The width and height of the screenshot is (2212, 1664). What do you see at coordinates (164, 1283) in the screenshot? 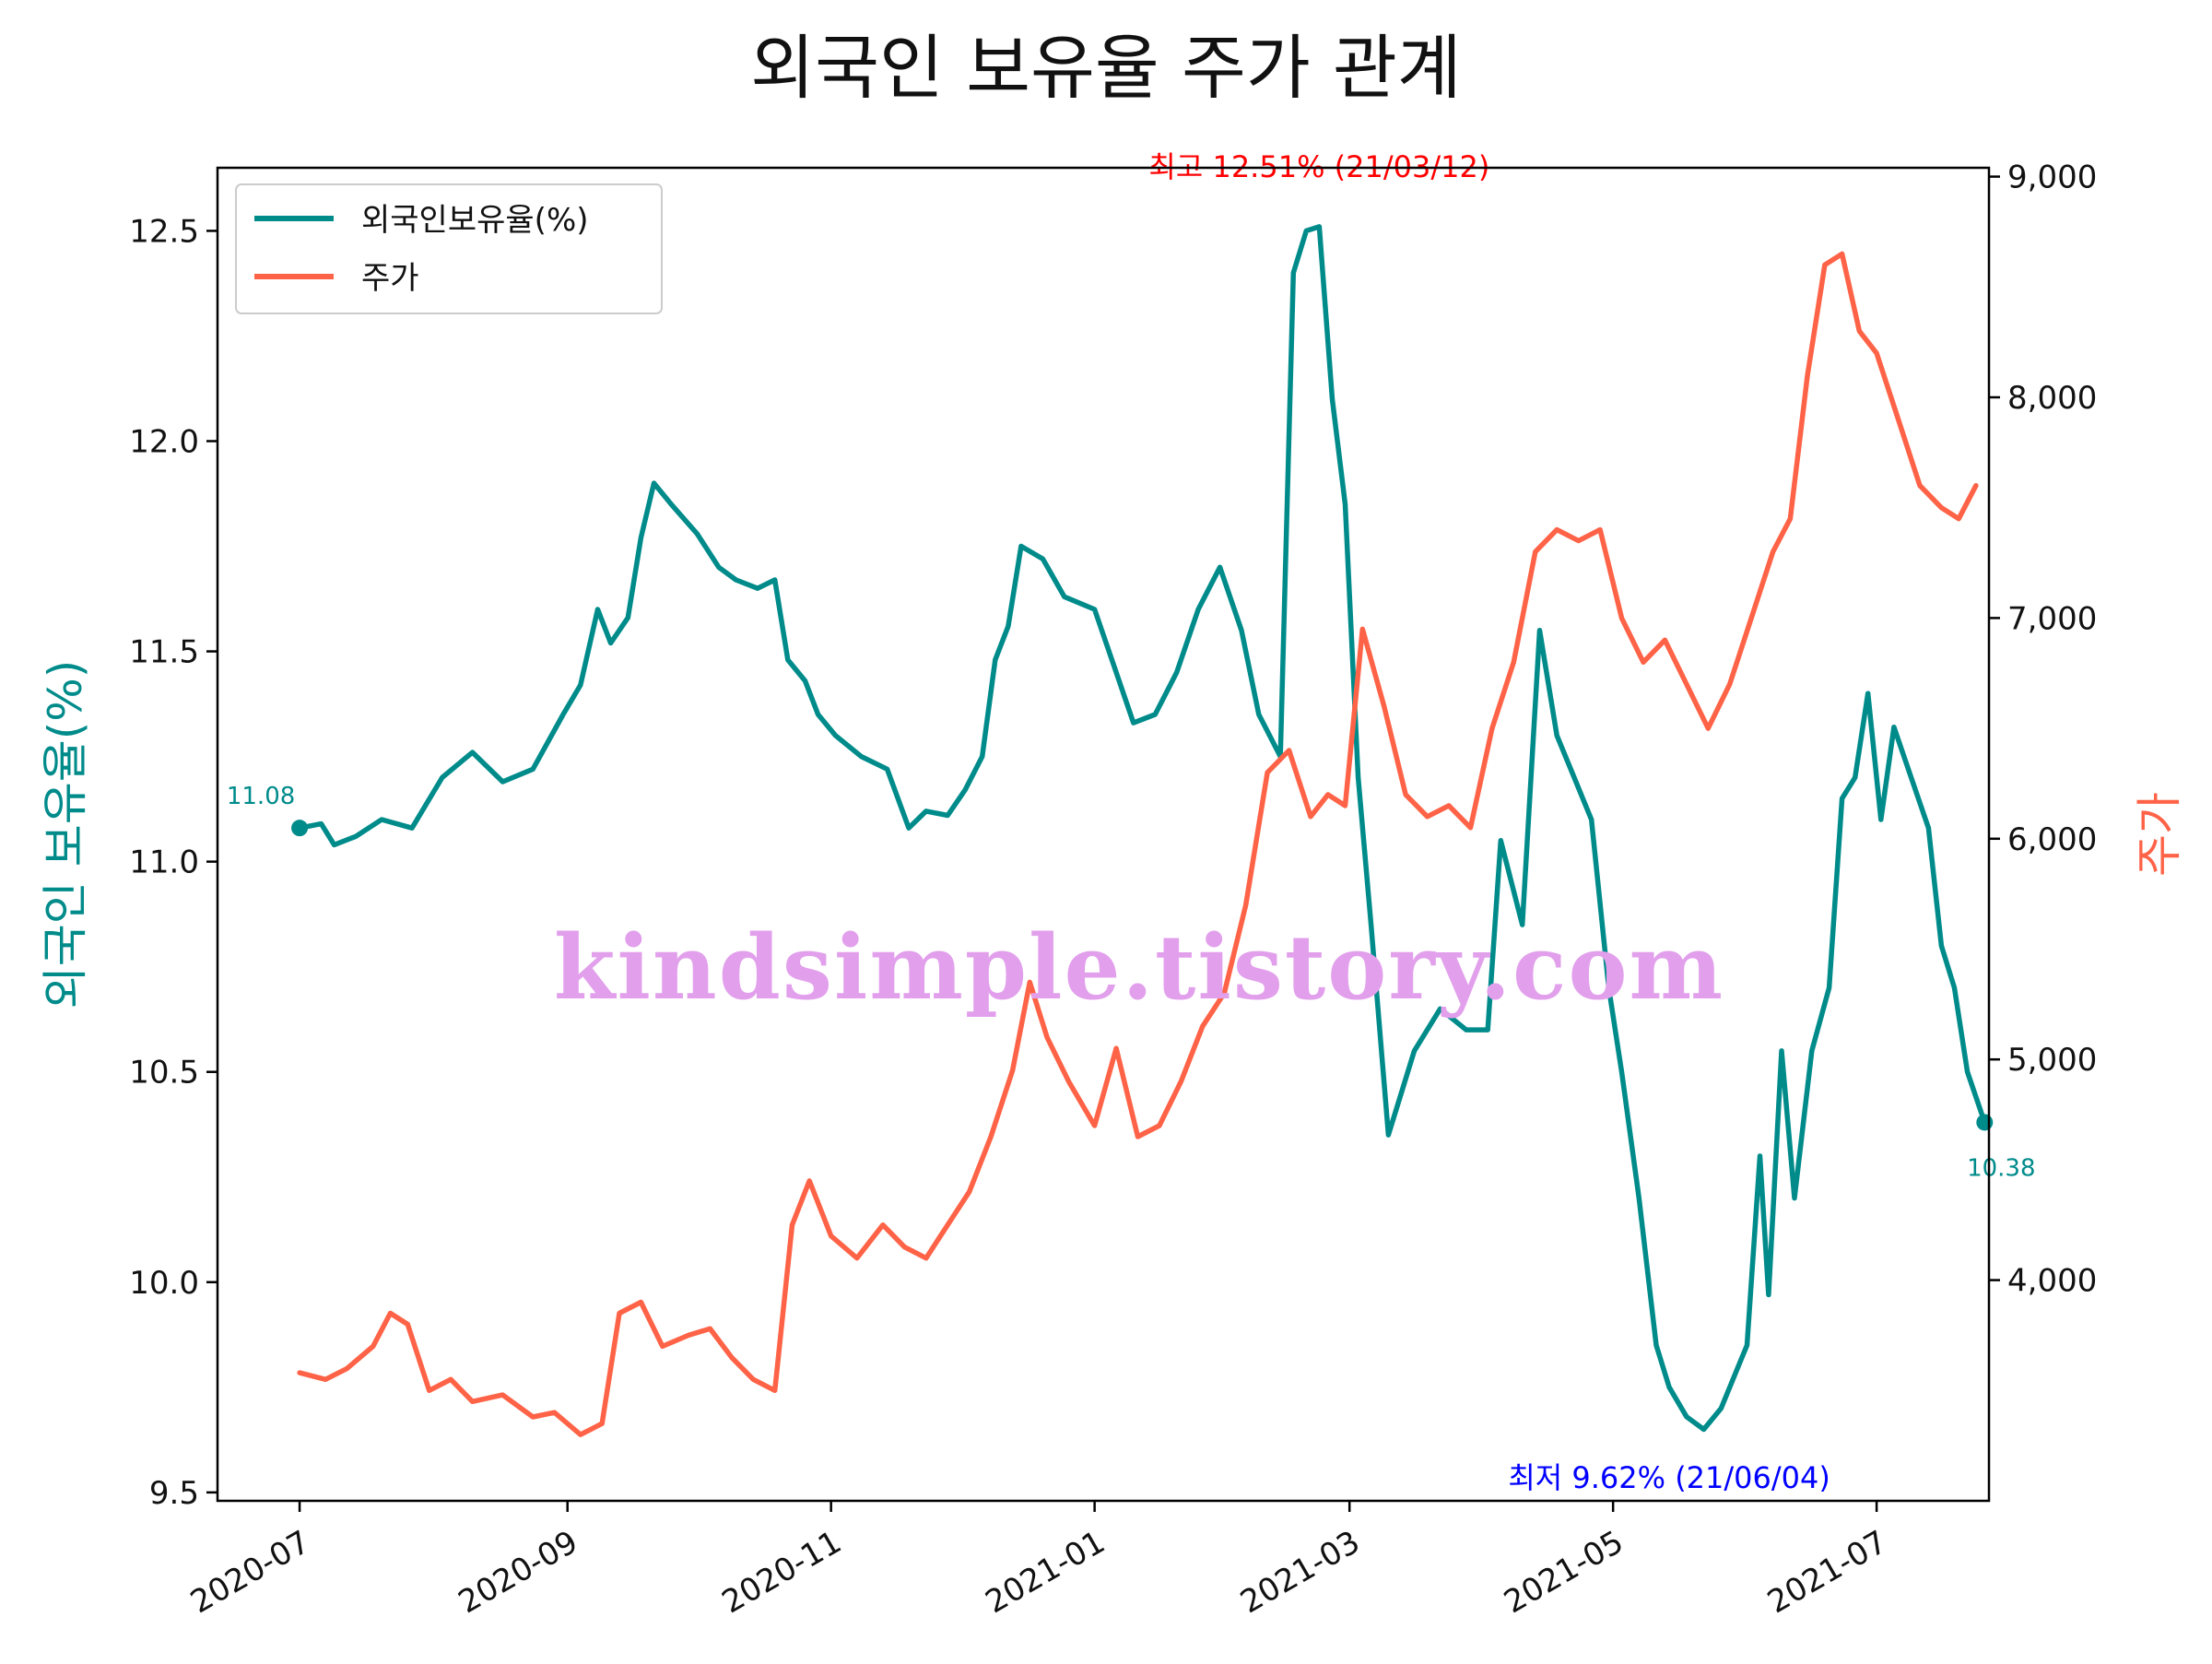
I see `y-left-tick-label: 10.0` at bounding box center [164, 1283].